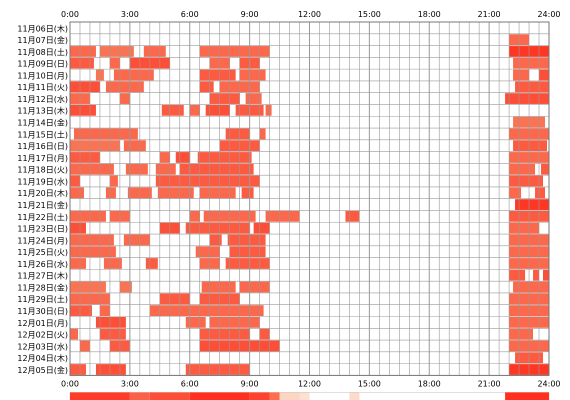 The image size is (570, 400). I want to click on x-tick-label-top: 3:00, so click(130, 14).